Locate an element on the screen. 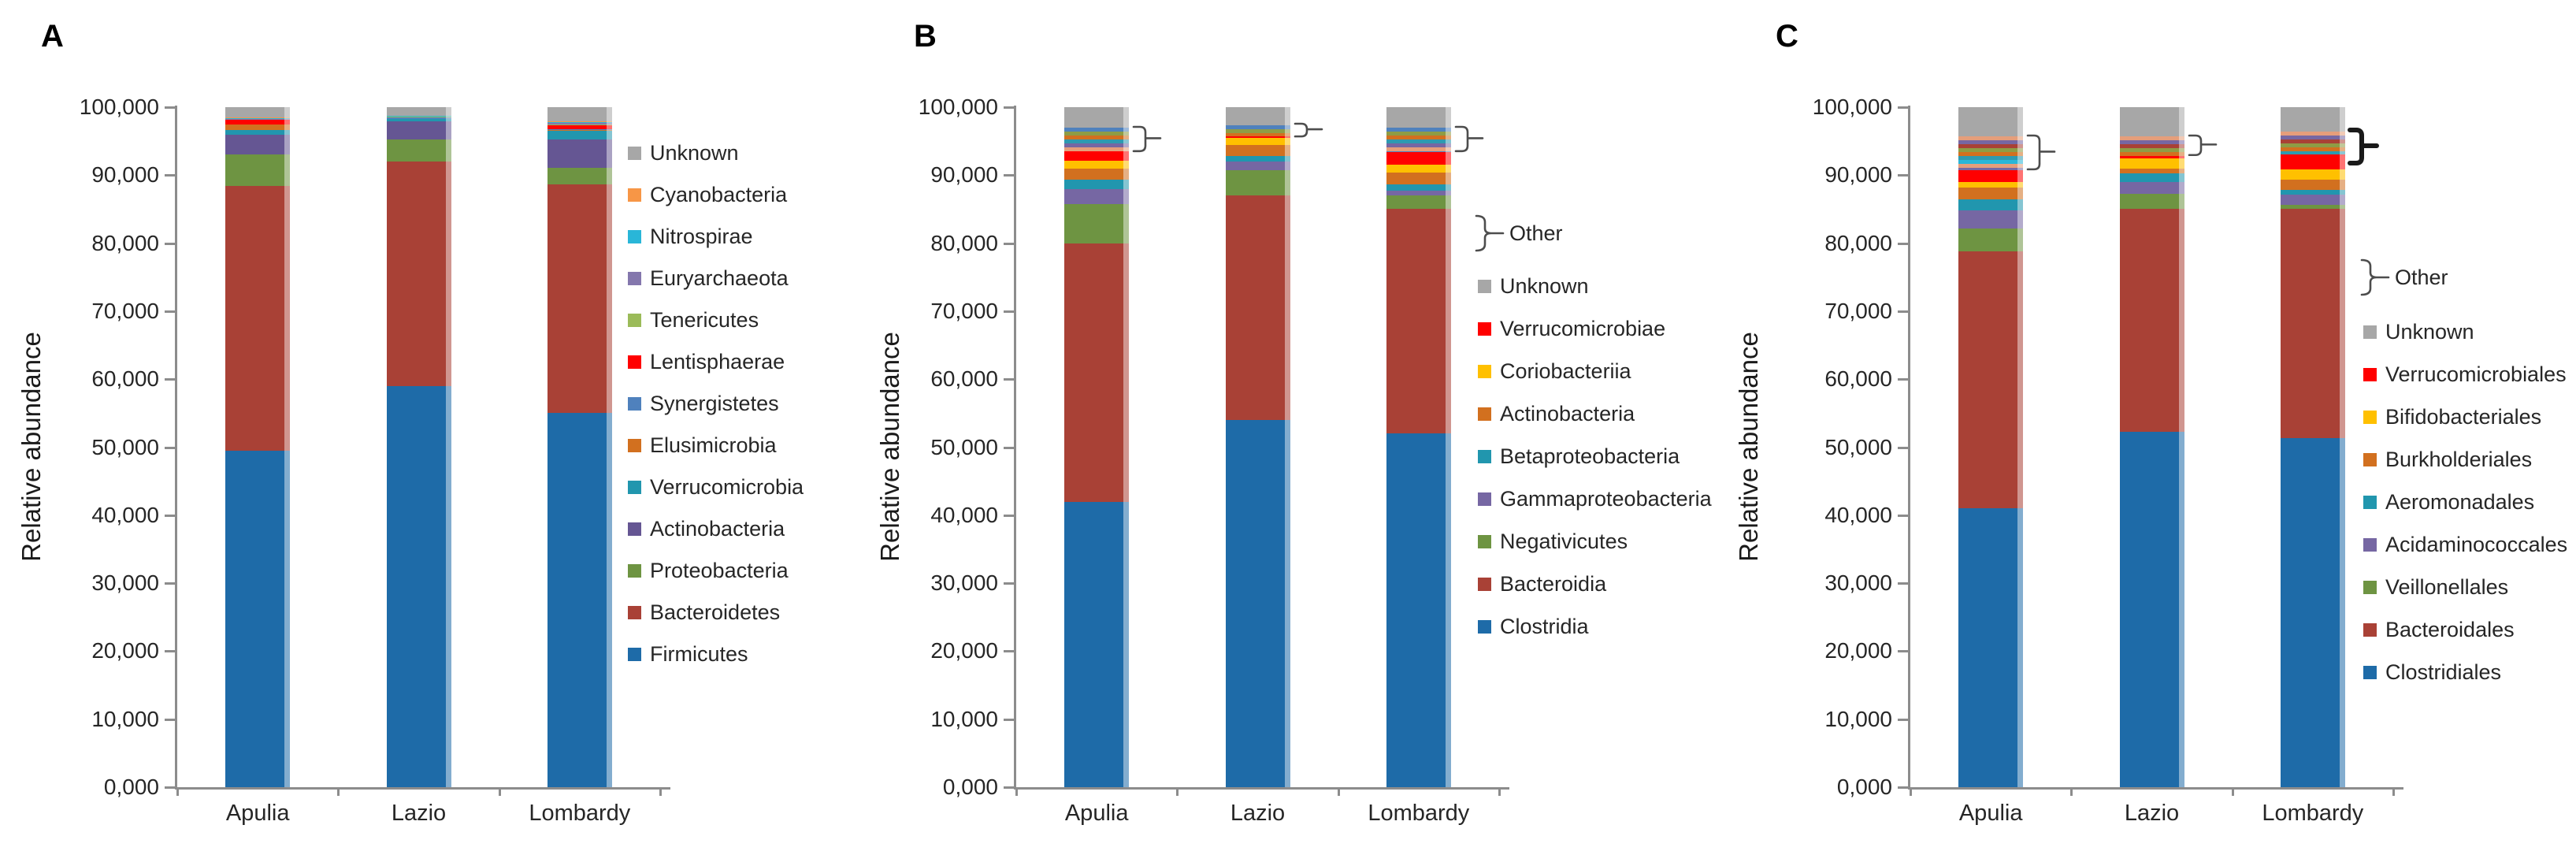  legend-item-bifidobacteriales: Bifidobacteriales is located at coordinates (2452, 417).